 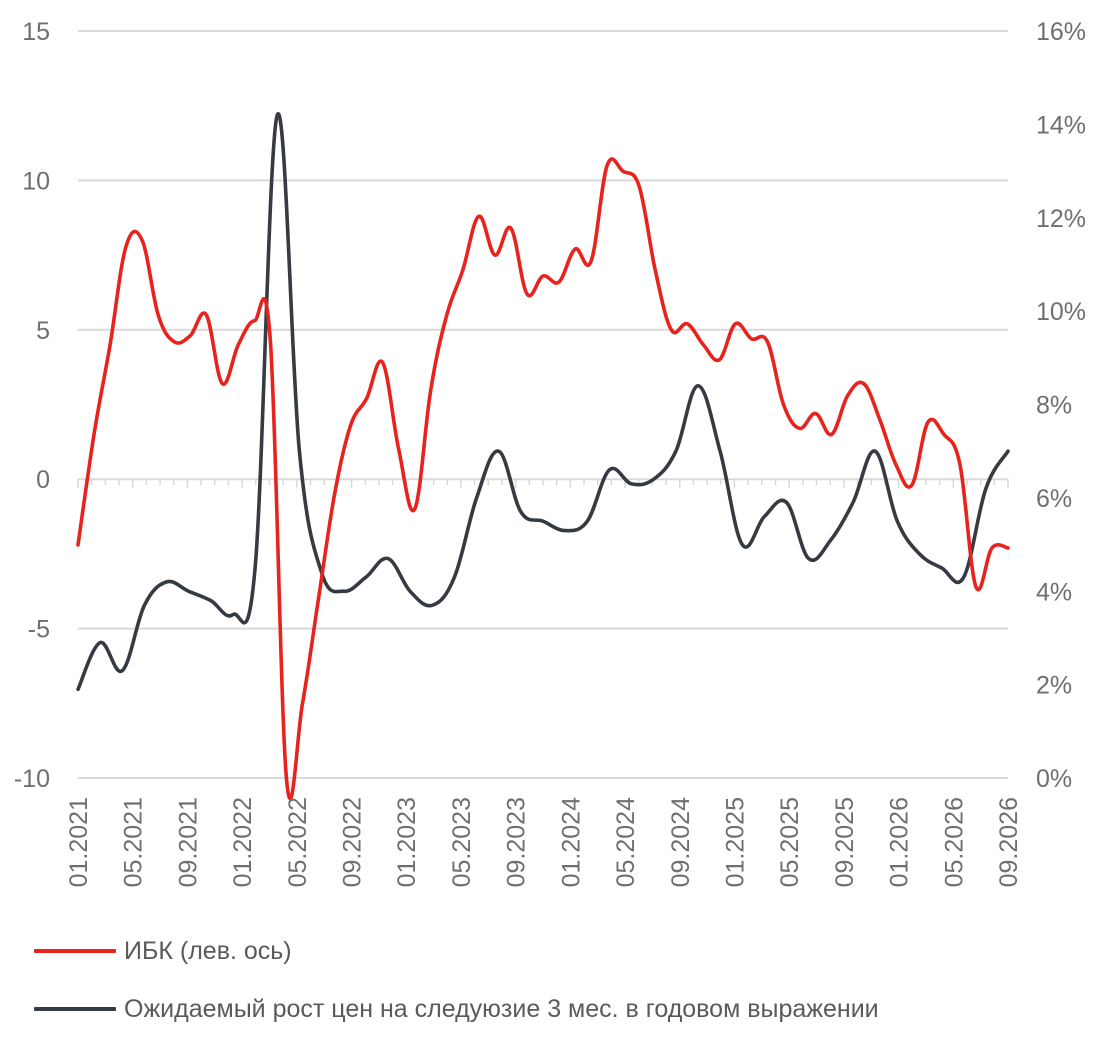 What do you see at coordinates (298, 842) in the screenshot?
I see `x-axis-tick-label: 05.2022` at bounding box center [298, 842].